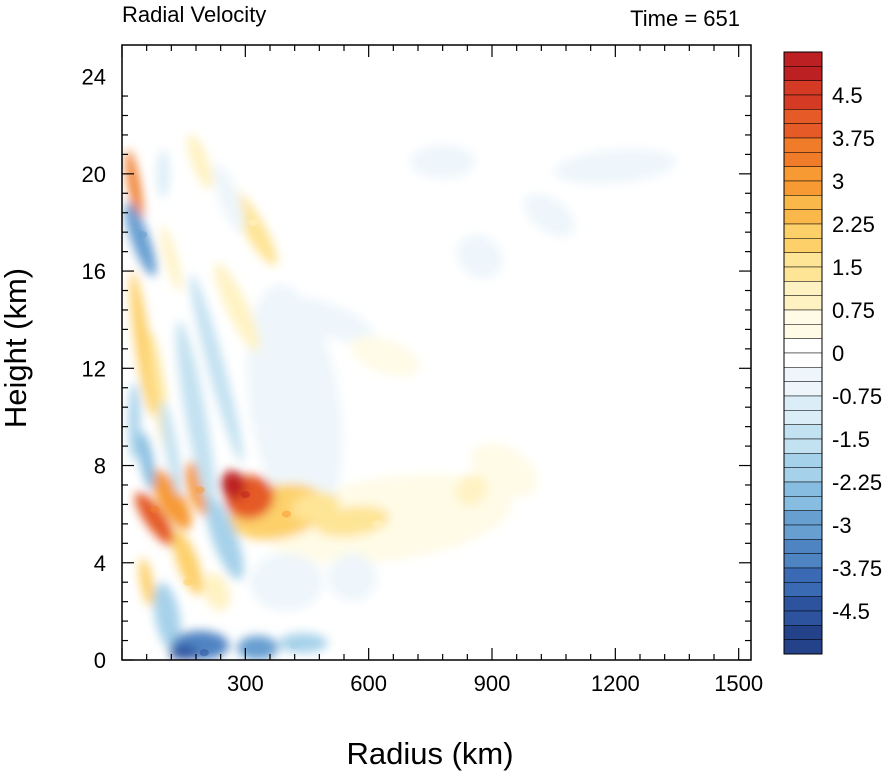 The height and width of the screenshot is (774, 895). I want to click on feature-upper-outflow, so click(253, 222).